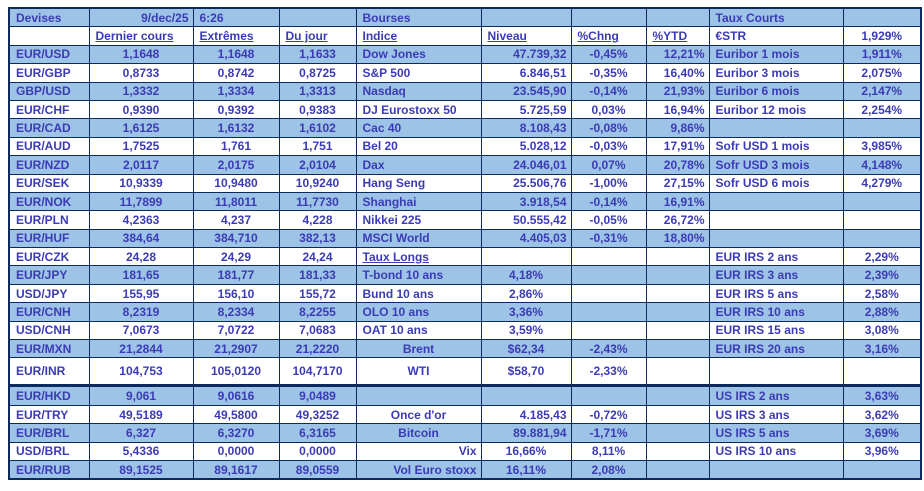 Image resolution: width=924 pixels, height=491 pixels. I want to click on taux-value: 4,279%, so click(882, 183).